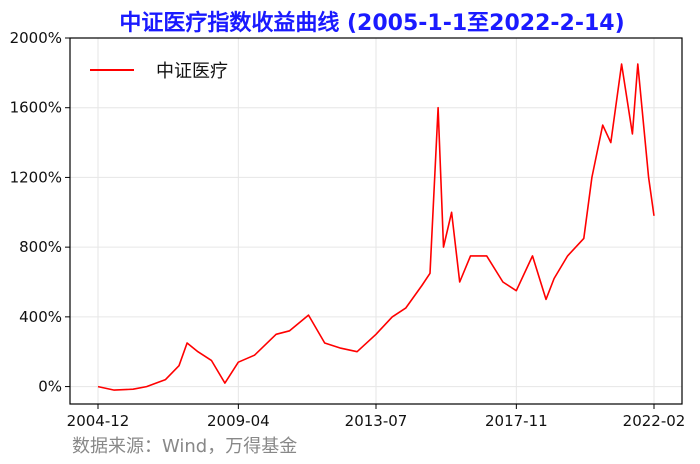 This screenshot has width=700, height=464. Describe the element at coordinates (654, 421) in the screenshot. I see `x-tick-label: 2022-02` at that location.